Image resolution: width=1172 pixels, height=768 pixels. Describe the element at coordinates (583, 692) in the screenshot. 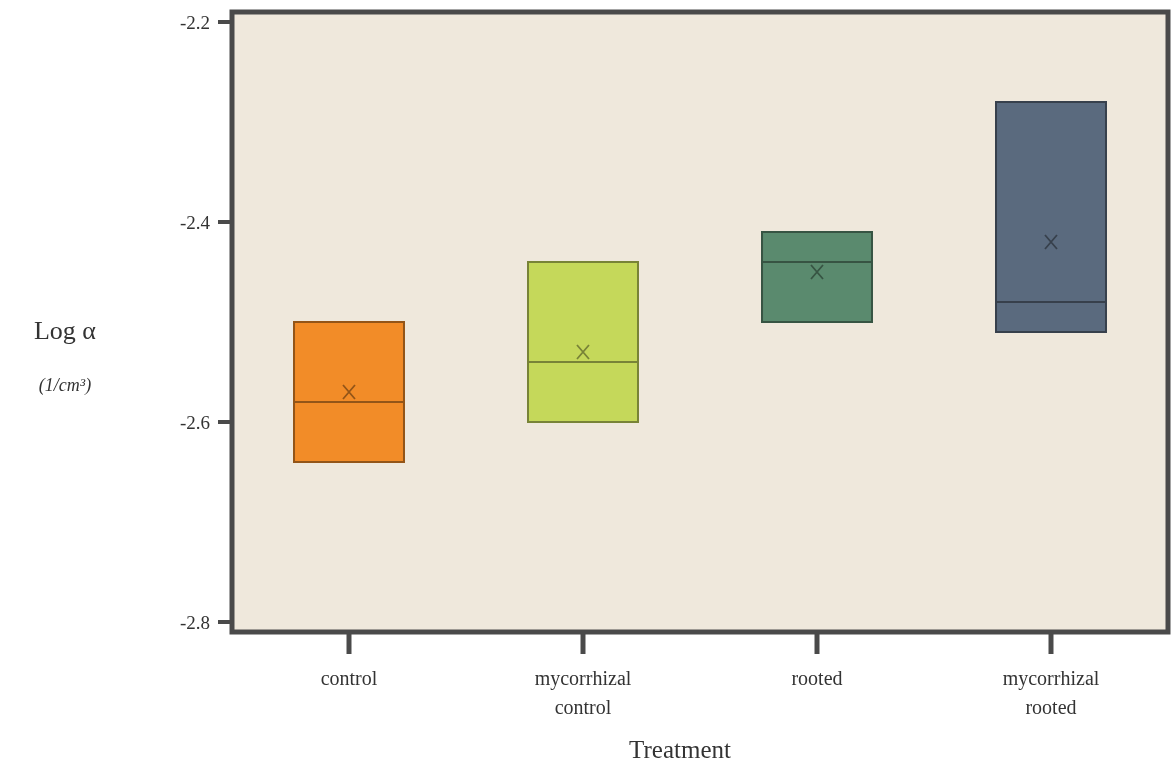

I see `x-tick-label: mycorrhizal control` at that location.